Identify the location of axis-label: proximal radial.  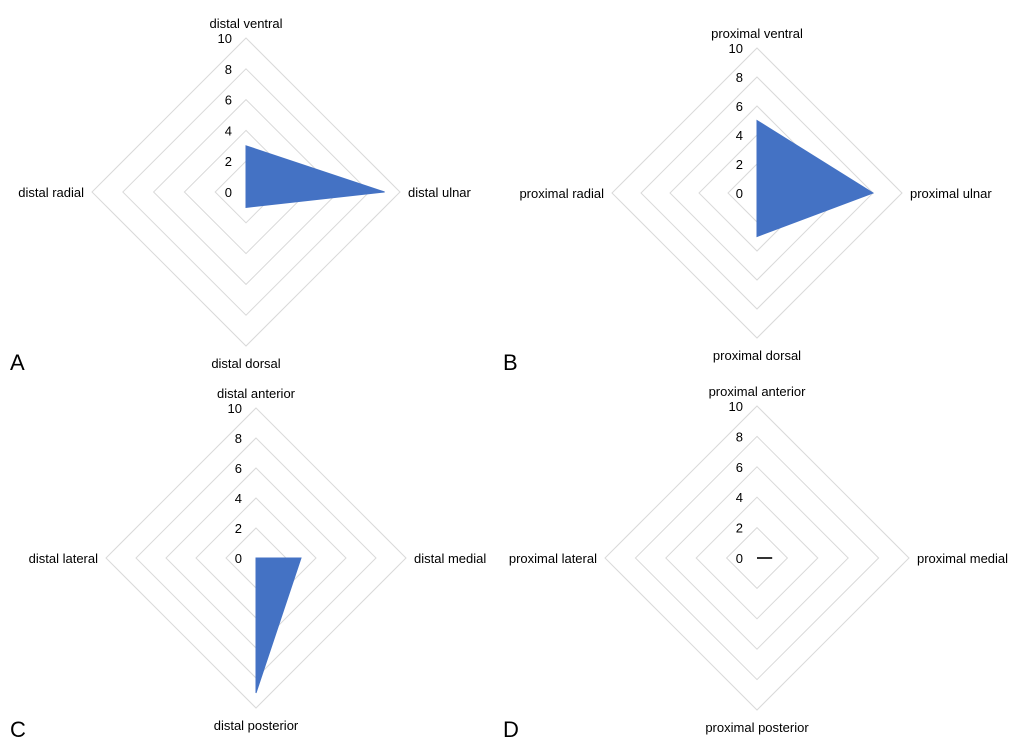
(561, 193).